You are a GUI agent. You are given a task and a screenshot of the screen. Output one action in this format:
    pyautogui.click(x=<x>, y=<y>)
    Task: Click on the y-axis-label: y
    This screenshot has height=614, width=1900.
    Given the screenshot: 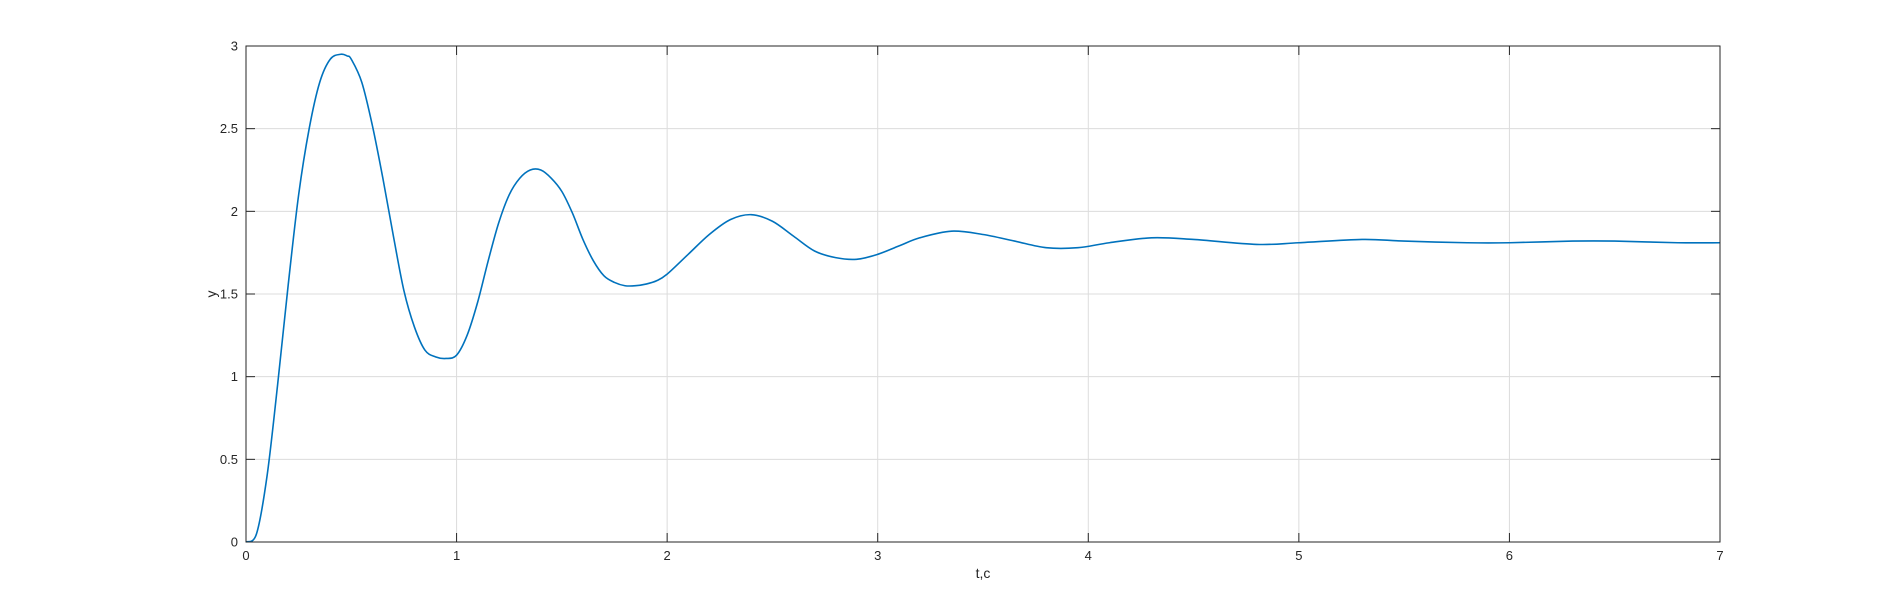 What is the action you would take?
    pyautogui.click(x=211, y=294)
    